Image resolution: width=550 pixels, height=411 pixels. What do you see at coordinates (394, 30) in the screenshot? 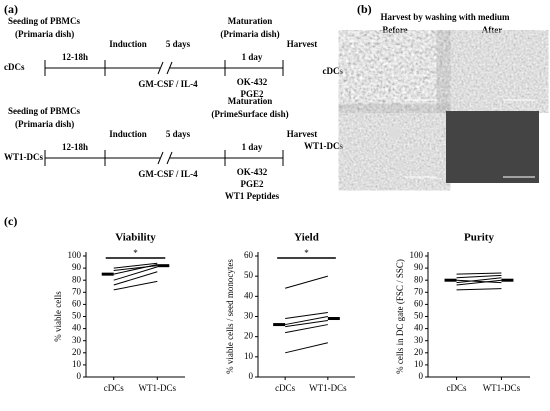
I see `column-label: Before` at bounding box center [394, 30].